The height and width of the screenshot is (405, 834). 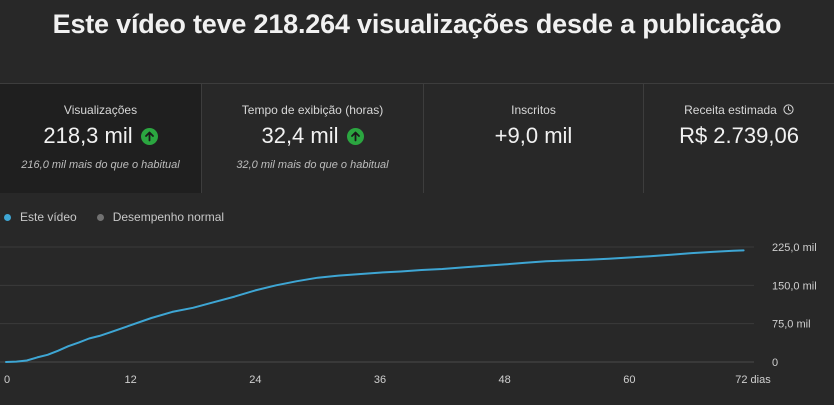 I want to click on legend-label: Este vídeo, so click(x=48, y=217).